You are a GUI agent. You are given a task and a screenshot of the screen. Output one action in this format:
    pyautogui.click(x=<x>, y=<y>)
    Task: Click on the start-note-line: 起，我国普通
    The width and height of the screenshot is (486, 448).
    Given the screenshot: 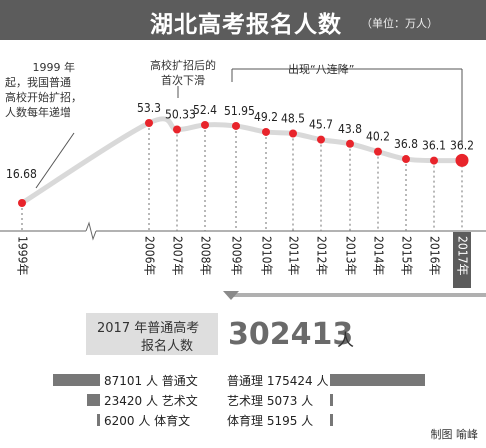 What is the action you would take?
    pyautogui.click(x=38, y=82)
    